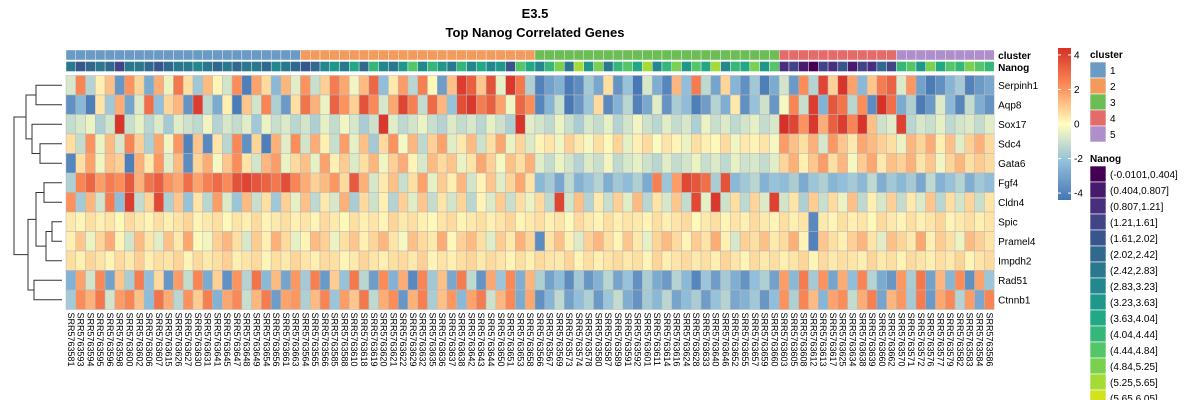 This screenshot has height=400, width=1200. I want to click on sample-label: SRR5763596, so click(110, 340).